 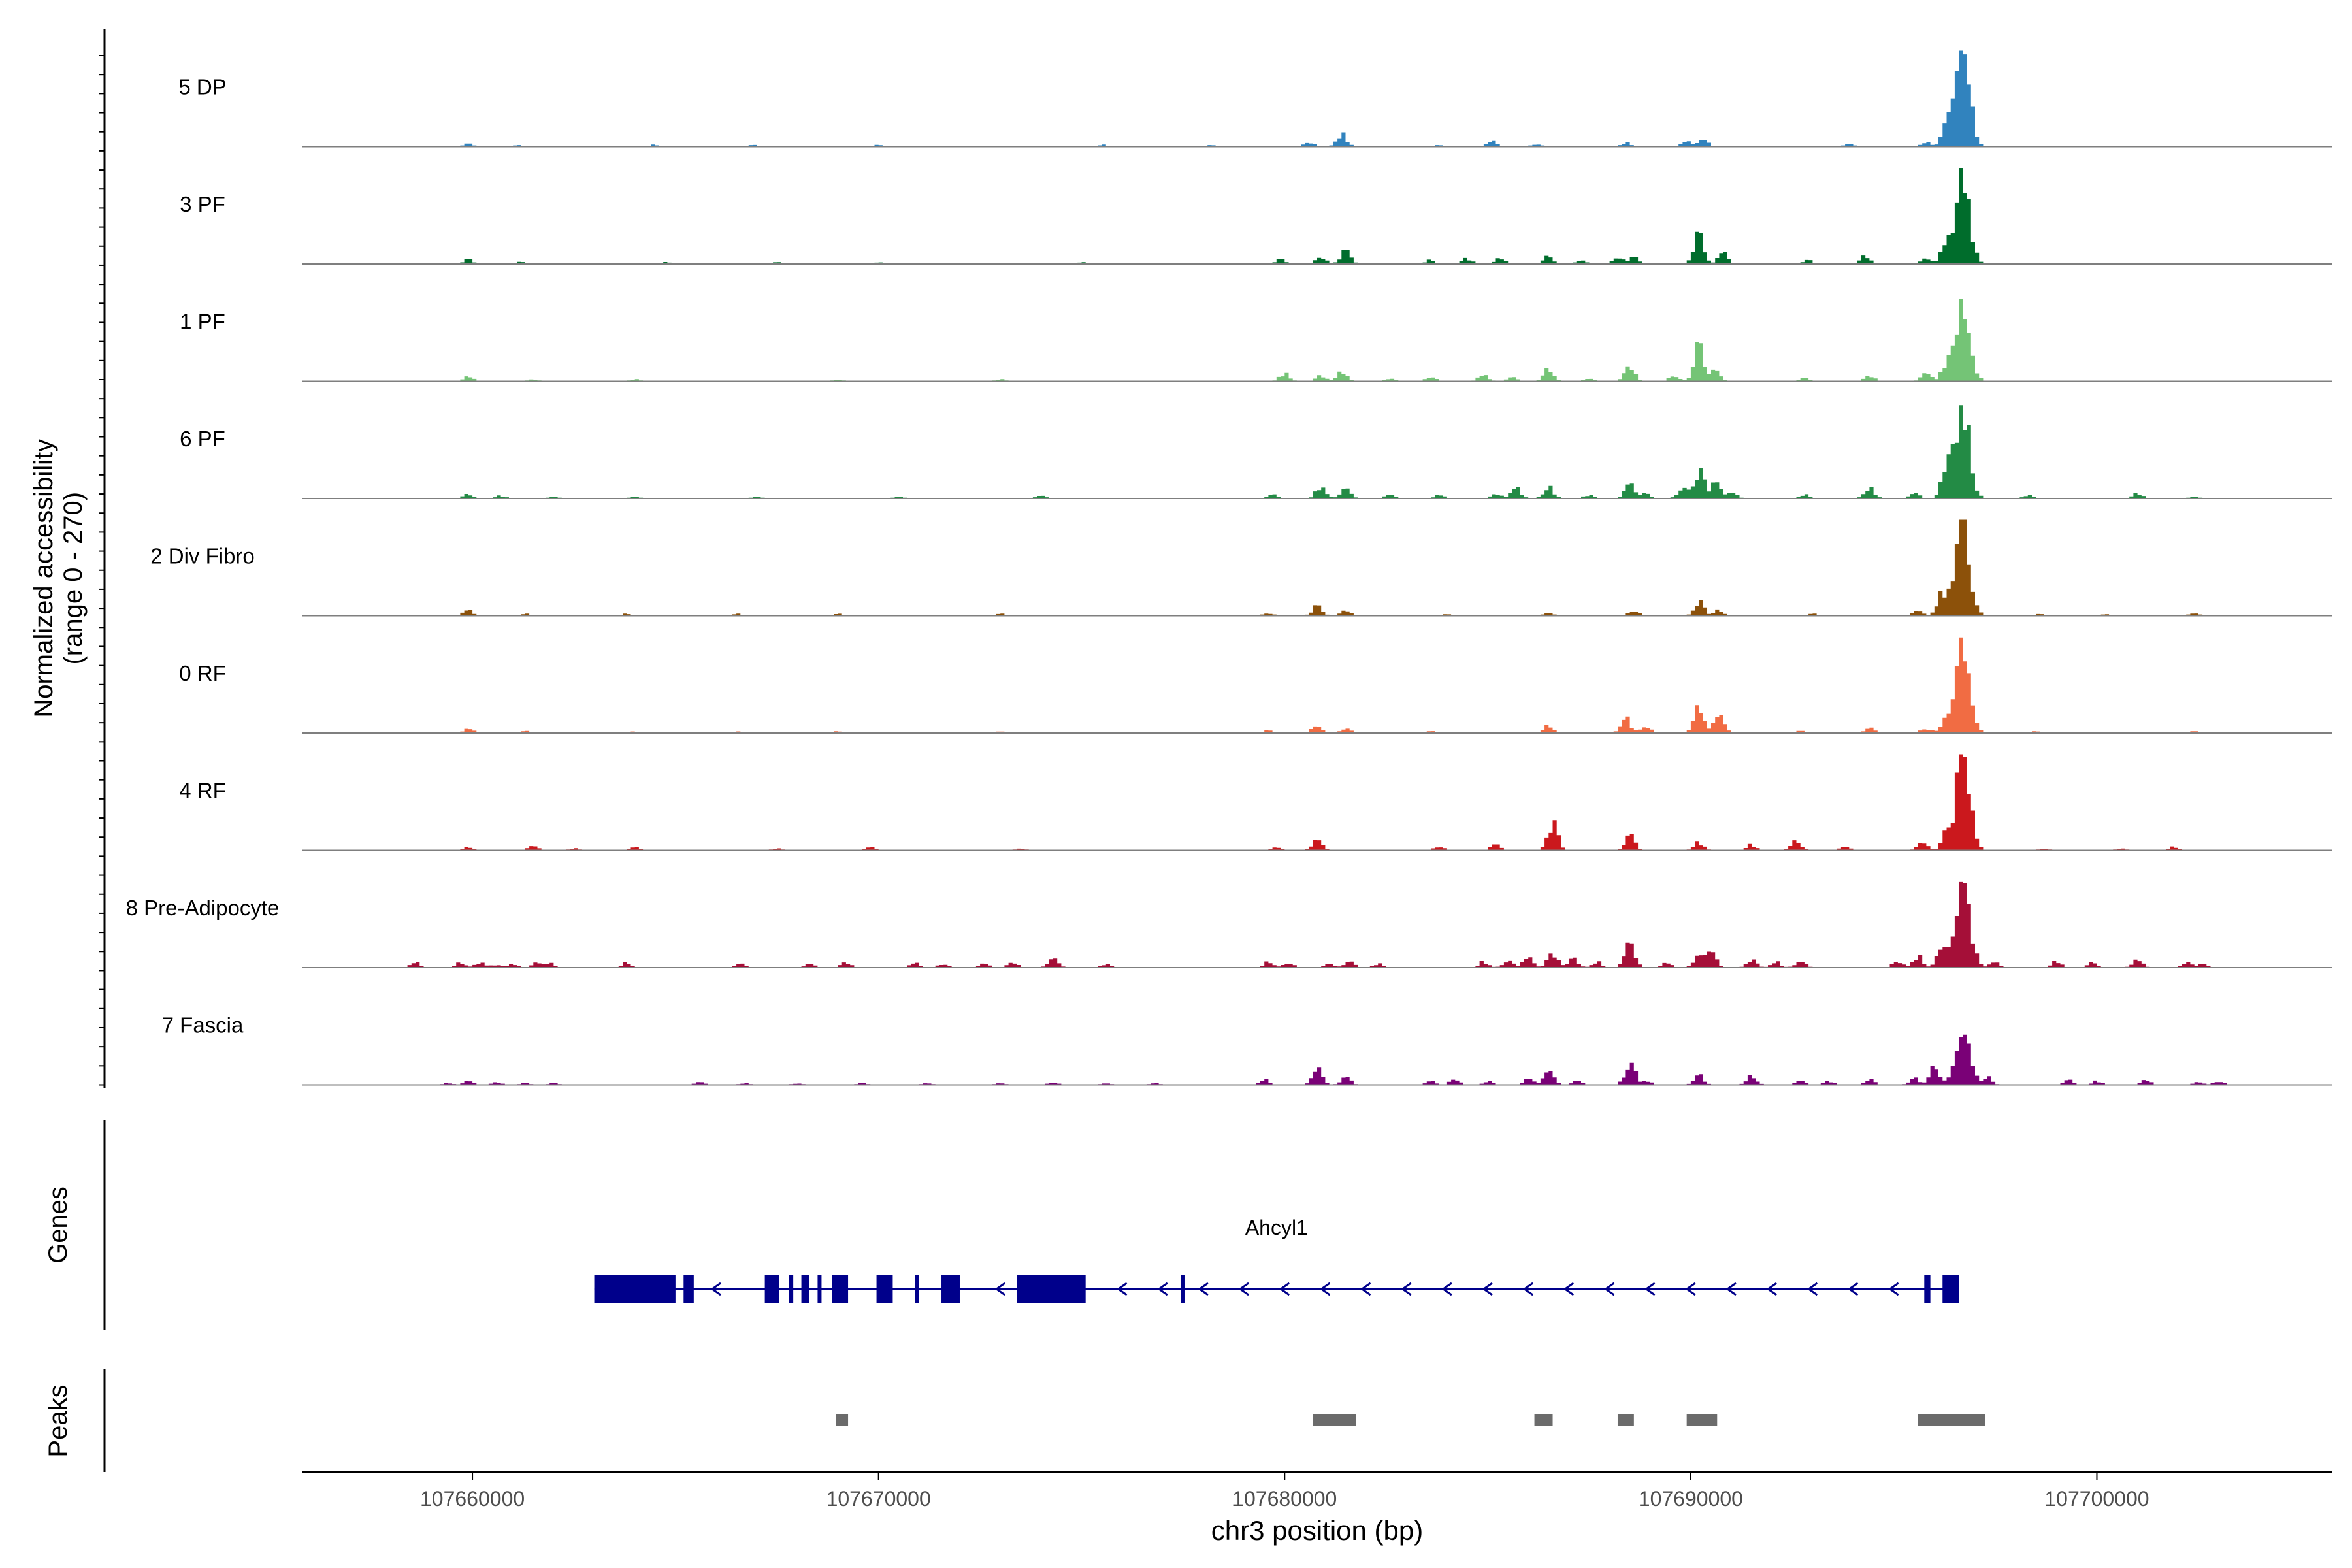 What do you see at coordinates (1255, 685) in the screenshot?
I see `track: 0 RF` at bounding box center [1255, 685].